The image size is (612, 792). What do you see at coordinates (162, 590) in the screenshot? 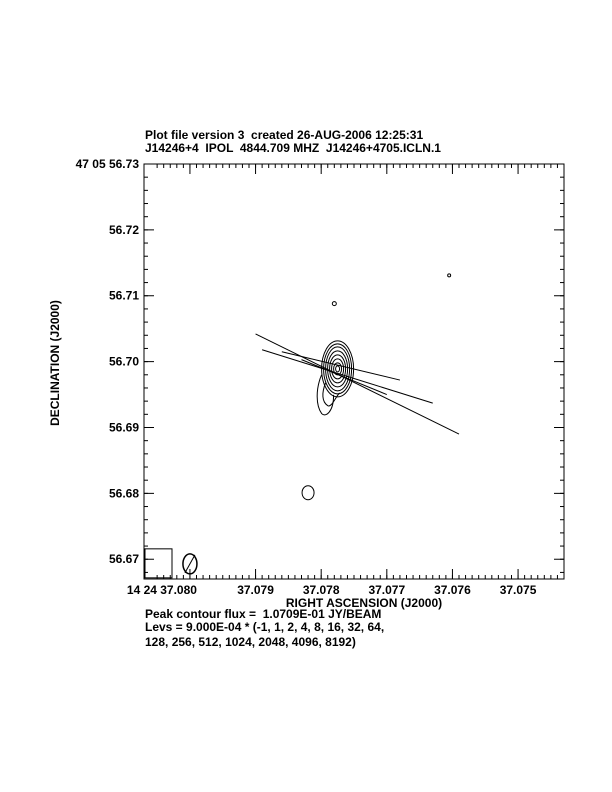
I see `x-tick-label: 14 24 37.080` at bounding box center [162, 590].